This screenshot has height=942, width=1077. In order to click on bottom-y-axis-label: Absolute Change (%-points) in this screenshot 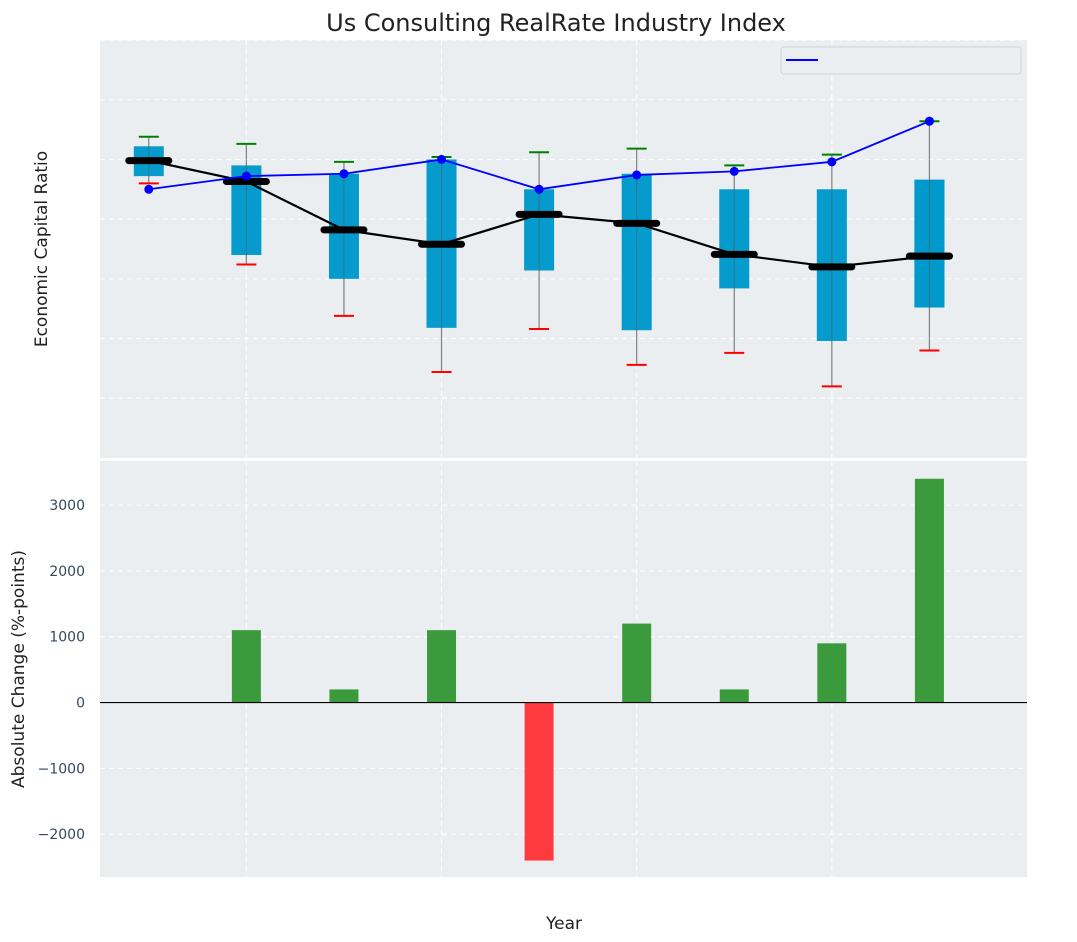, I will do `click(19, 669)`.